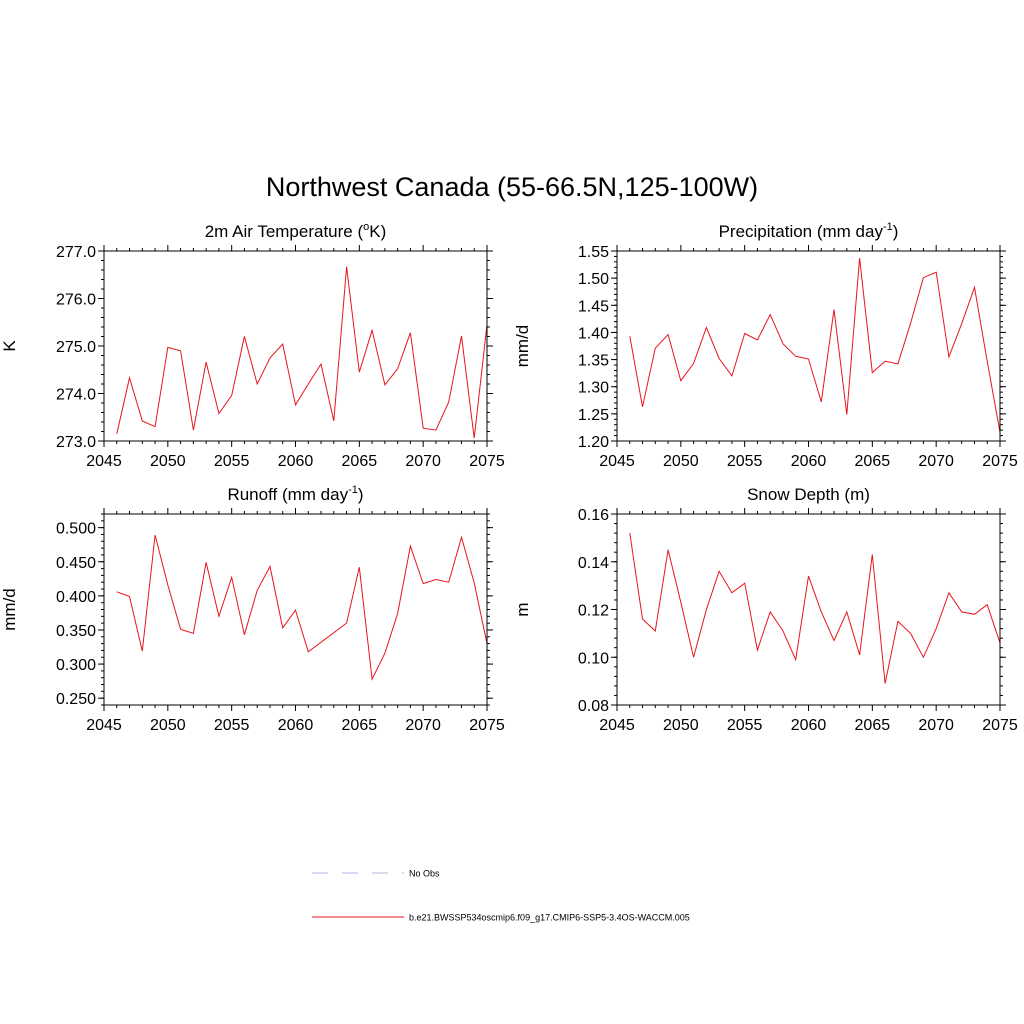  Describe the element at coordinates (366, 227) in the screenshot. I see `panel-title-superscript: o` at that location.